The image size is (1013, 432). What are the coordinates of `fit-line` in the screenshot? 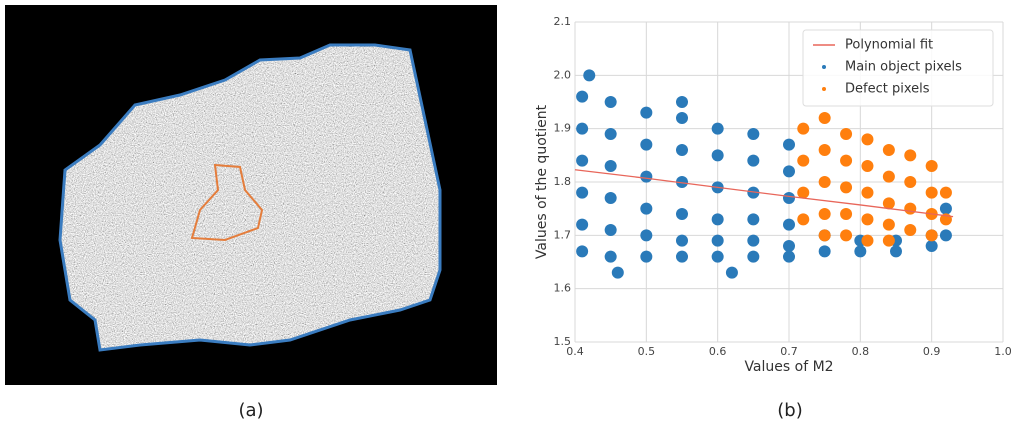 It's located at (764, 193).